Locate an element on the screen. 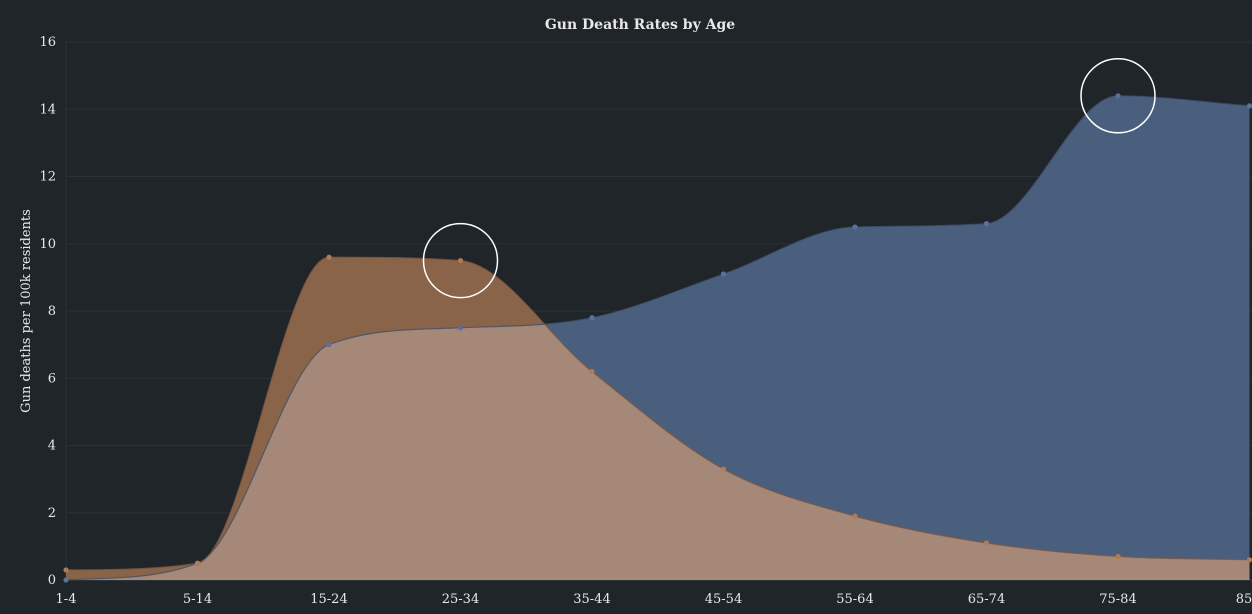 The height and width of the screenshot is (614, 1252). x-tick-label: 45-54 is located at coordinates (723, 599).